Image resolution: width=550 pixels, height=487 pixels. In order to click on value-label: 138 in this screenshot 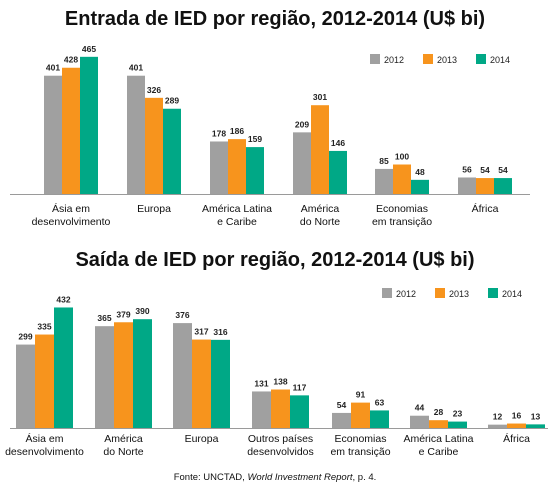, I will do `click(280, 381)`.